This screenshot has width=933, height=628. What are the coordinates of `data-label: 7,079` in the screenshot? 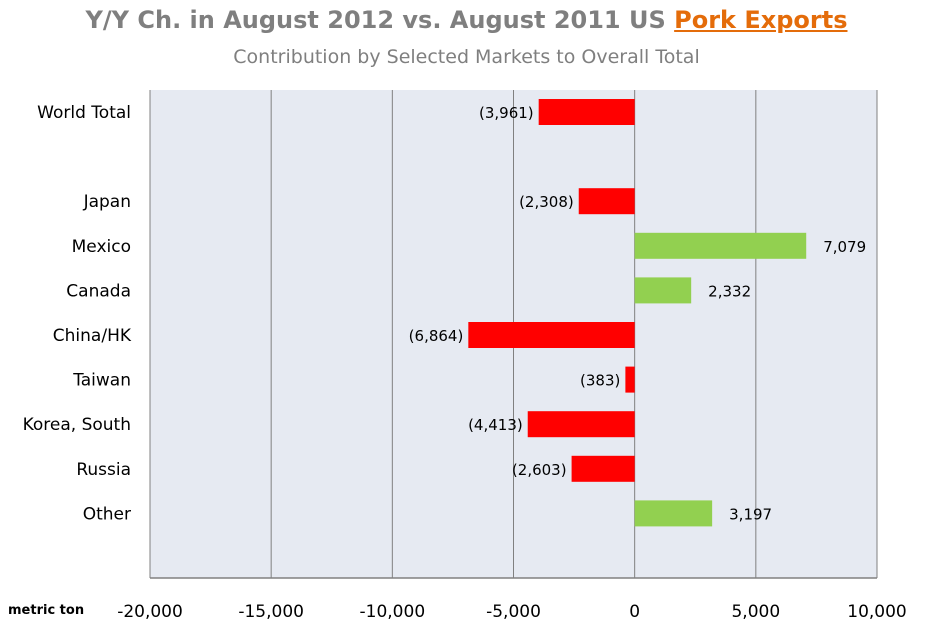 It's located at (844, 247).